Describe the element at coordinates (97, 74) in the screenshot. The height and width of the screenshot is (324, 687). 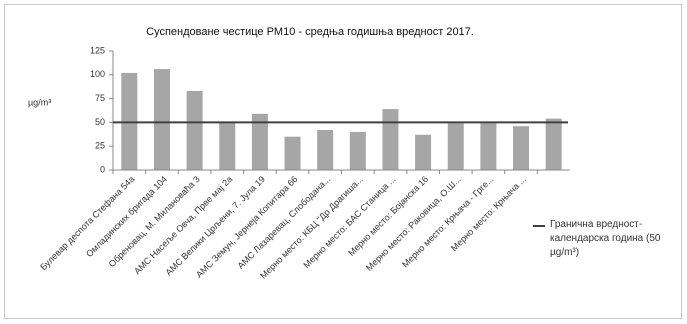
I see `y-tick-label: 100` at that location.